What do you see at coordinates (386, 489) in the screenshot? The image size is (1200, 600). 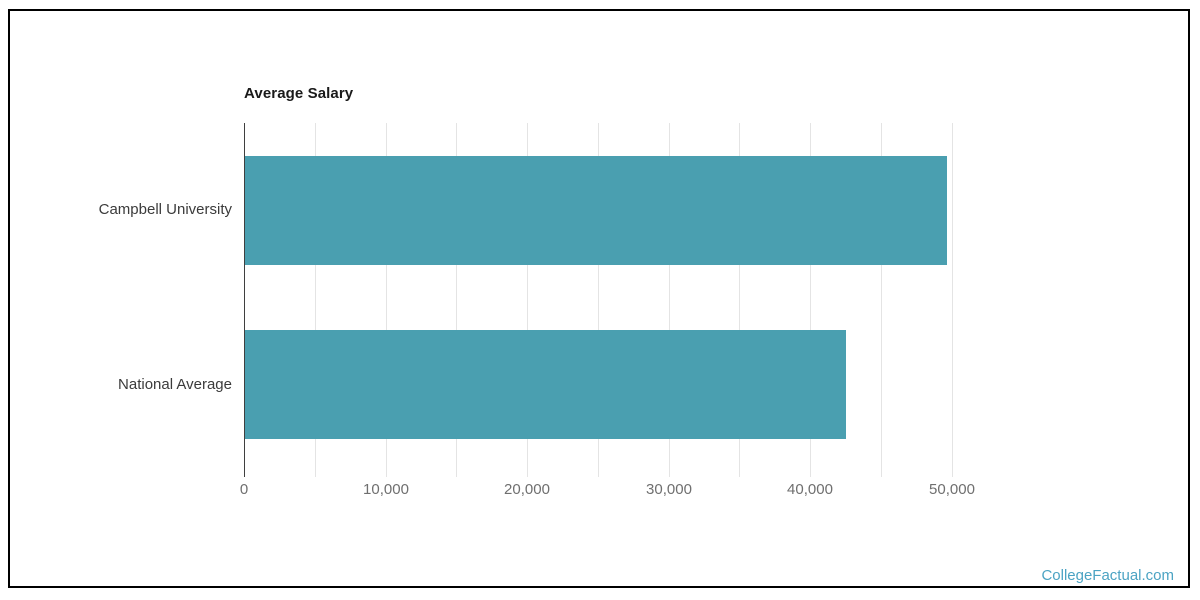 I see `x-tick-label: 10,000` at bounding box center [386, 489].